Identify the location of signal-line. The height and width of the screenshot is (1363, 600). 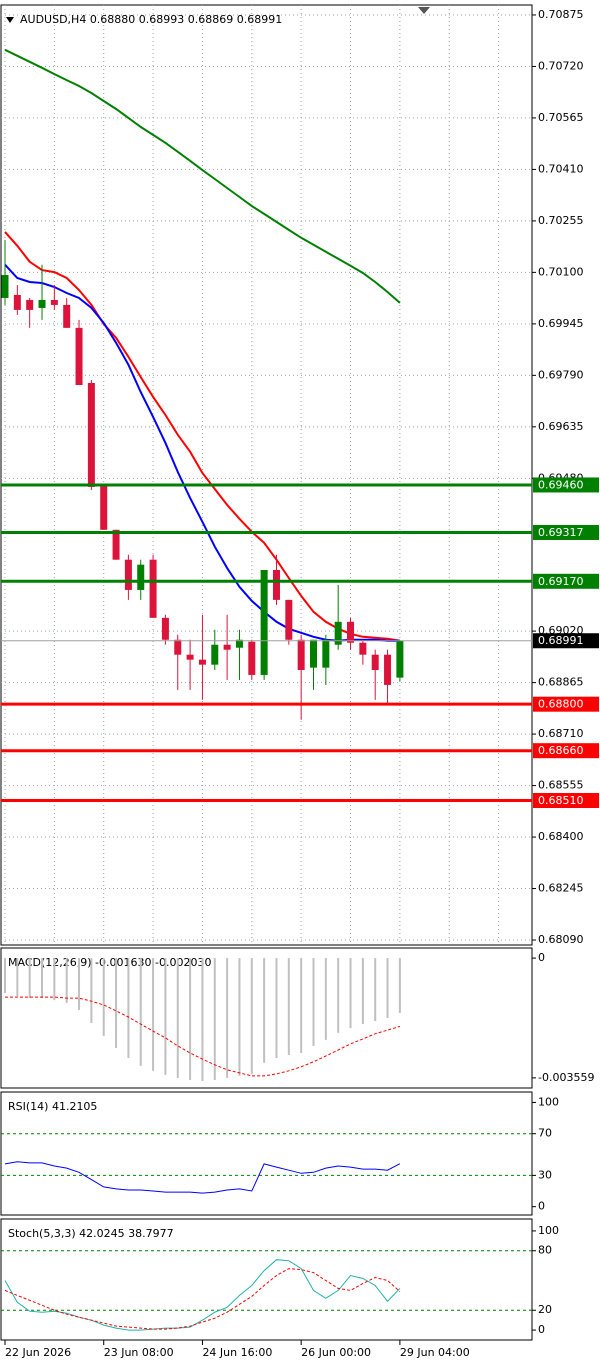
(203, 1036).